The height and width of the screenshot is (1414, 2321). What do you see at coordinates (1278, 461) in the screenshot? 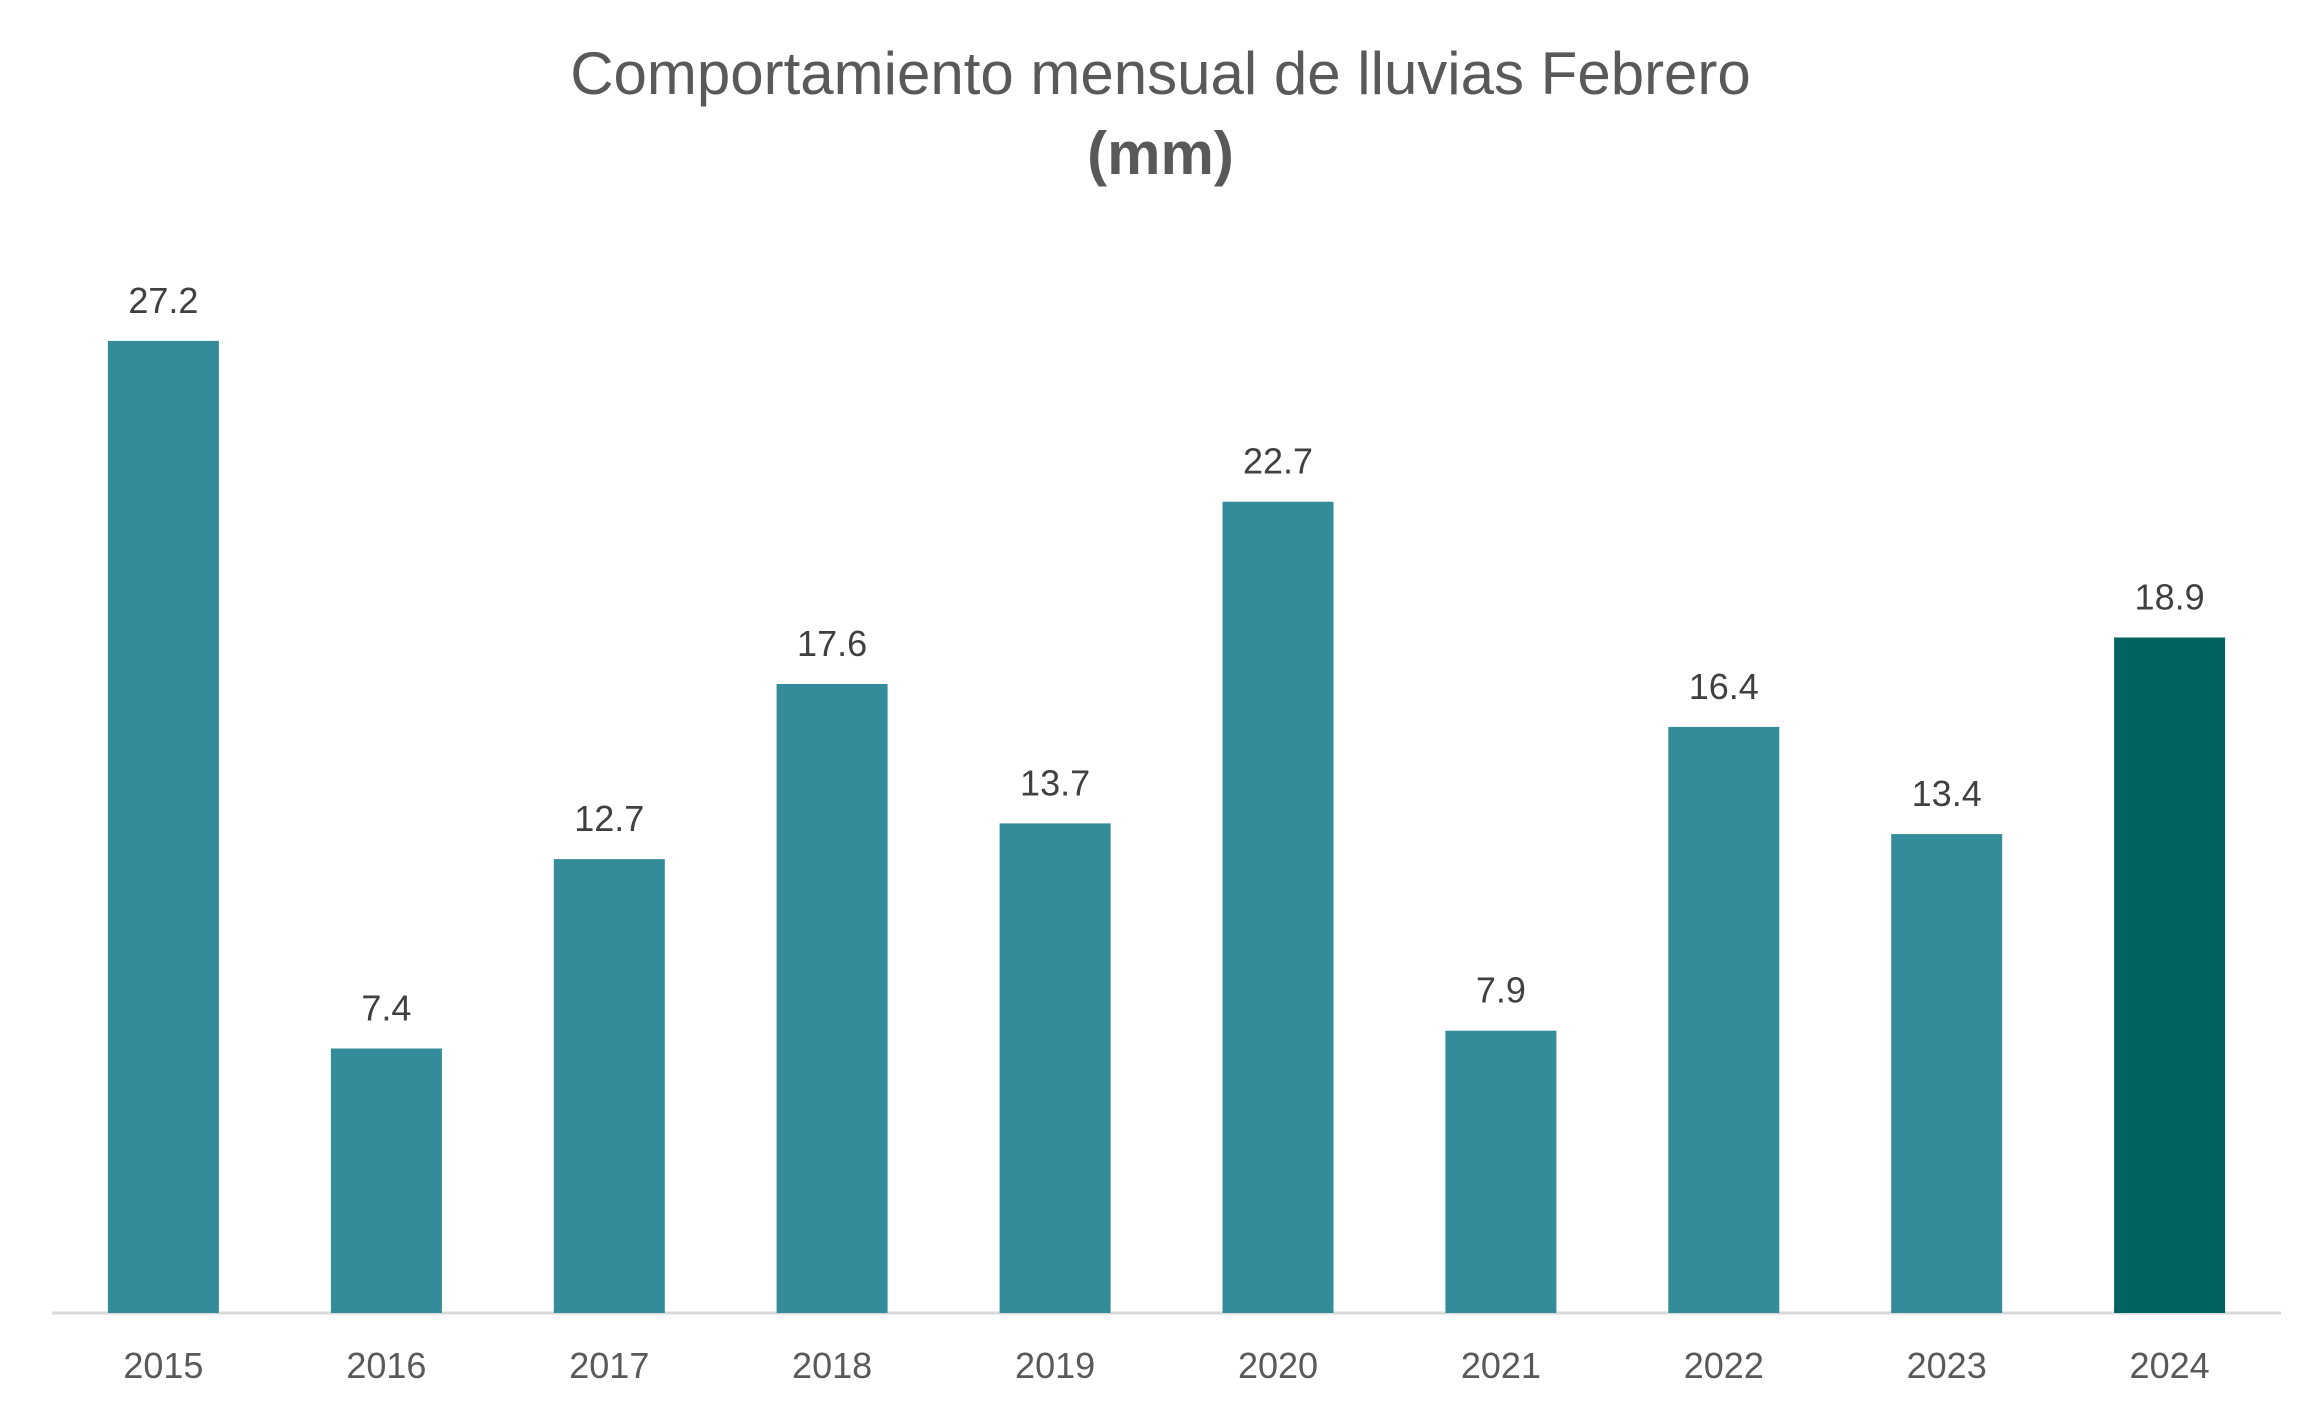
I see `data-label-2020: 22.7` at bounding box center [1278, 461].